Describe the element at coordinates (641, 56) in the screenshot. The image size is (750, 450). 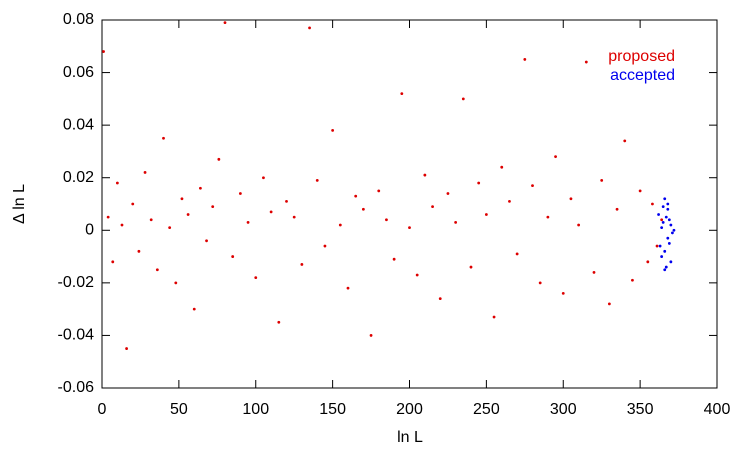
I see `legend-entry: proposed` at that location.